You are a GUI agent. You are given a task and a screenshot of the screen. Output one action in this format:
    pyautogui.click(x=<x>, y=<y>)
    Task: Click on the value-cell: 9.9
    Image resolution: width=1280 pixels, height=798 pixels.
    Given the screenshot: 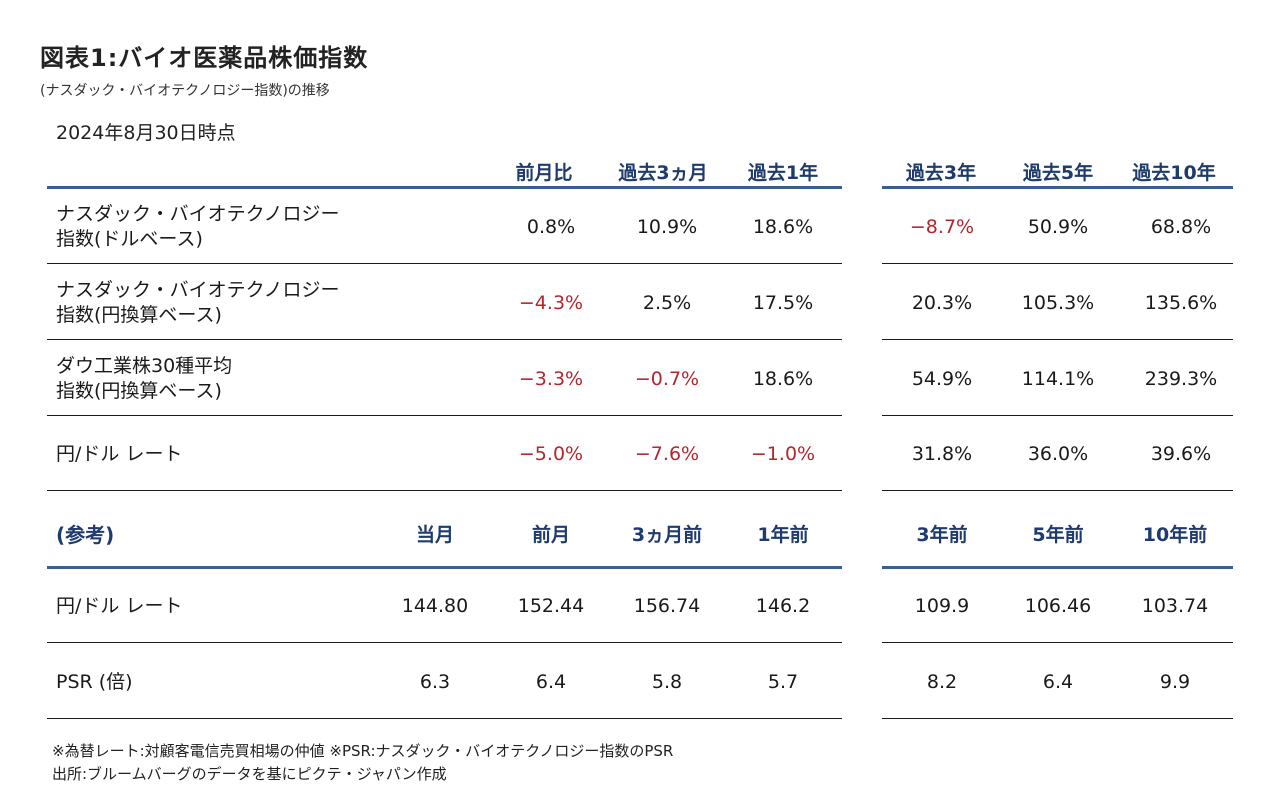 What is the action you would take?
    pyautogui.click(x=1175, y=682)
    